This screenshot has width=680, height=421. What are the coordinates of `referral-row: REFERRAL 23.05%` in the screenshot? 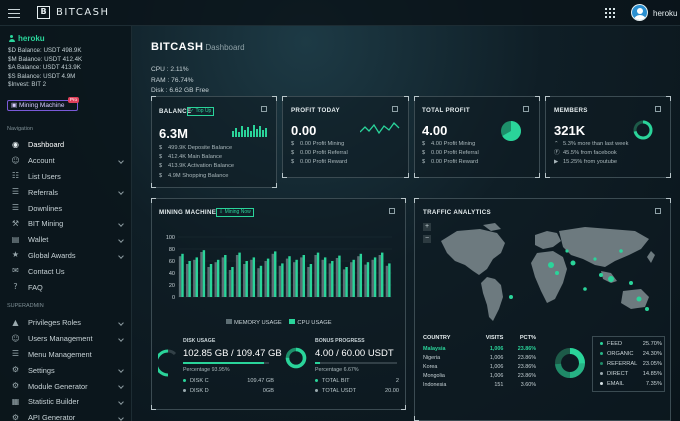 It's located at (631, 364).